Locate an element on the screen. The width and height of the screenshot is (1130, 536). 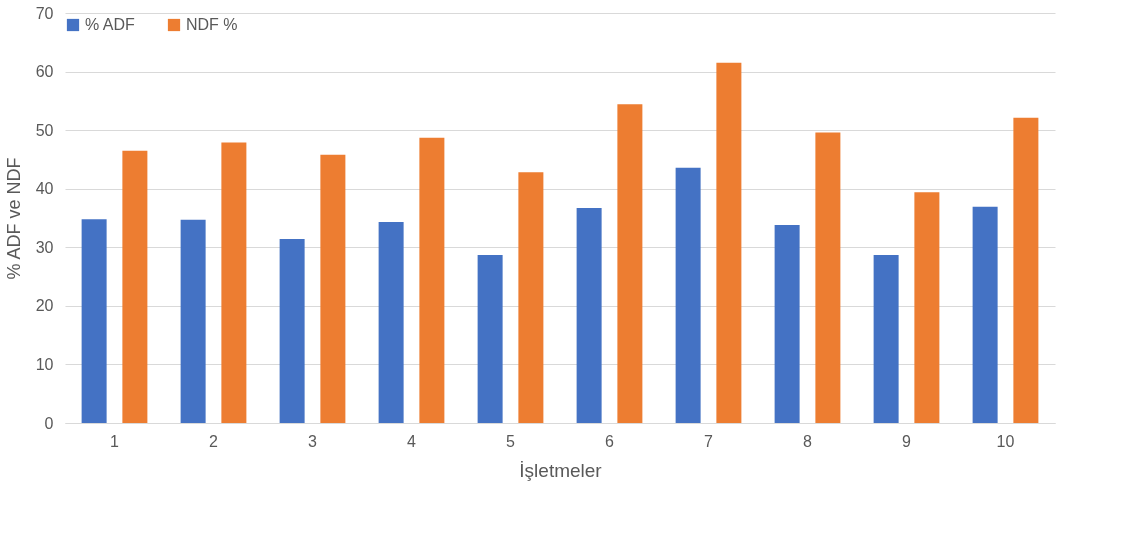
x-tick-label: 8 is located at coordinates (808, 441).